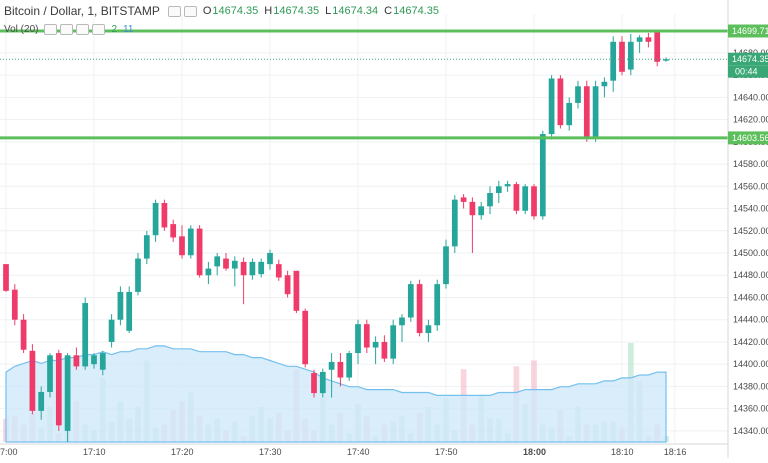 The image size is (768, 463). Describe the element at coordinates (446, 452) in the screenshot. I see `x-tick-label: 17:50` at that location.